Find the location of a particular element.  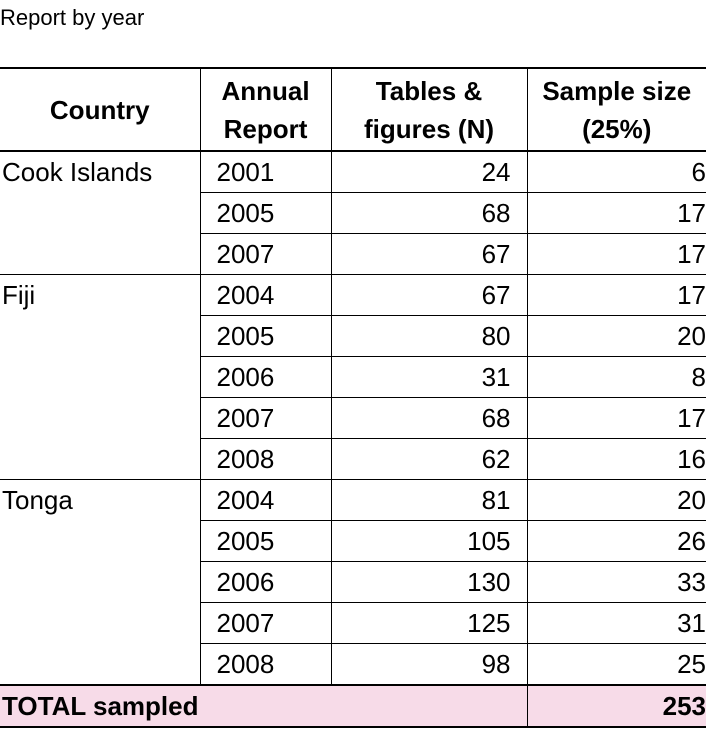

total-row: TOTAL sampled 253 is located at coordinates (353, 706).